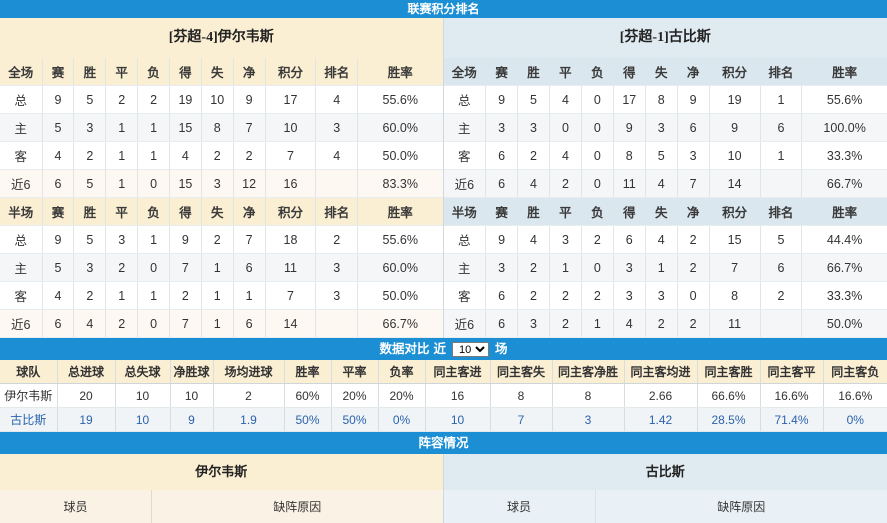  What do you see at coordinates (185, 296) in the screenshot?
I see `cell-gf: 2` at bounding box center [185, 296].